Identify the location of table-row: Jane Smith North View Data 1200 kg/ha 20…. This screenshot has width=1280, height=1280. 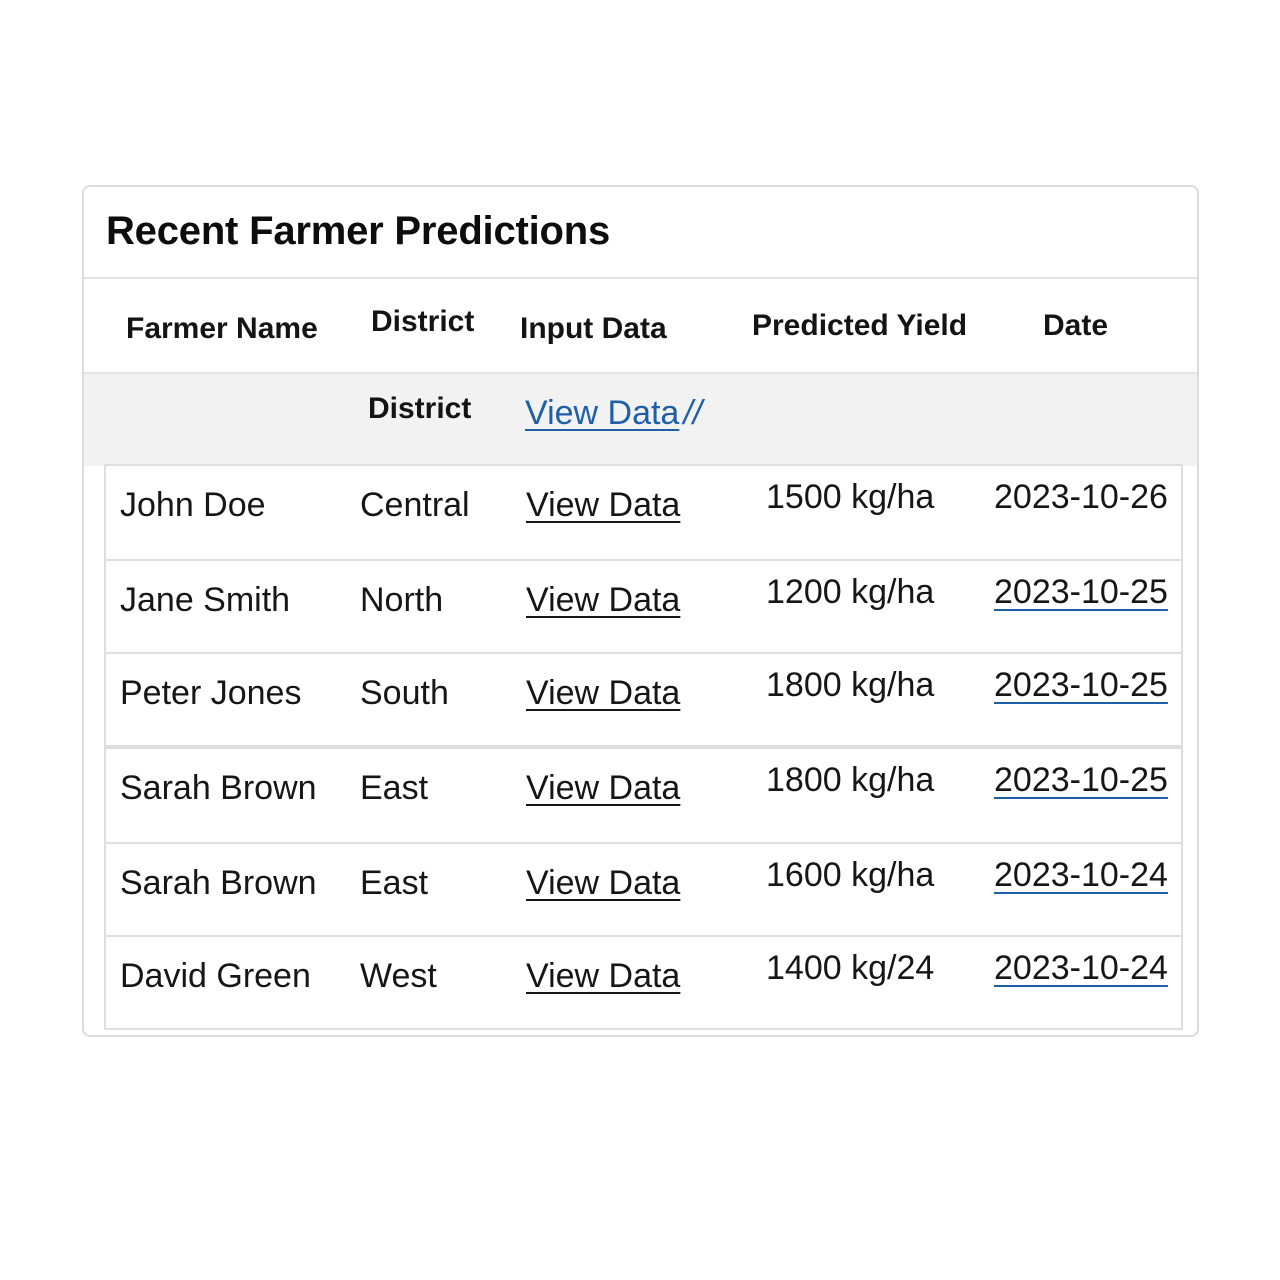
(643, 605).